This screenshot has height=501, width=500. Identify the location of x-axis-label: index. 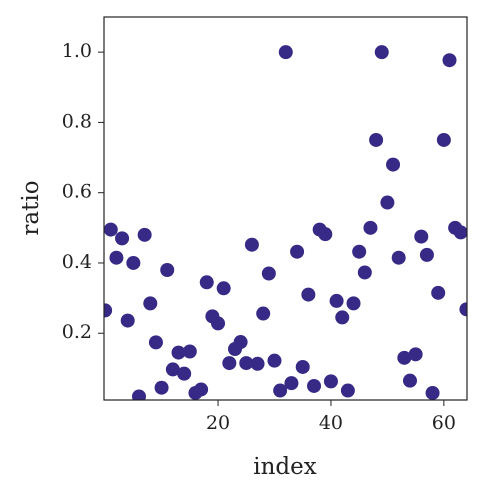
(285, 467).